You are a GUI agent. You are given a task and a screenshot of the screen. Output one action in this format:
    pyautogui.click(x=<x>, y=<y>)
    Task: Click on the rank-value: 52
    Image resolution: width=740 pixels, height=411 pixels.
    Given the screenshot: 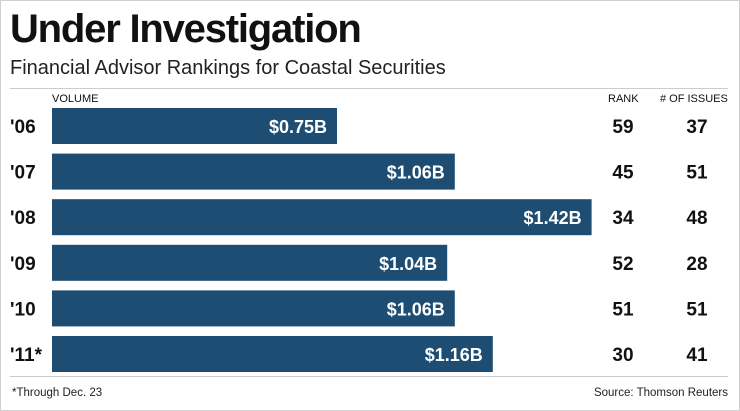 What is the action you would take?
    pyautogui.click(x=622, y=264)
    